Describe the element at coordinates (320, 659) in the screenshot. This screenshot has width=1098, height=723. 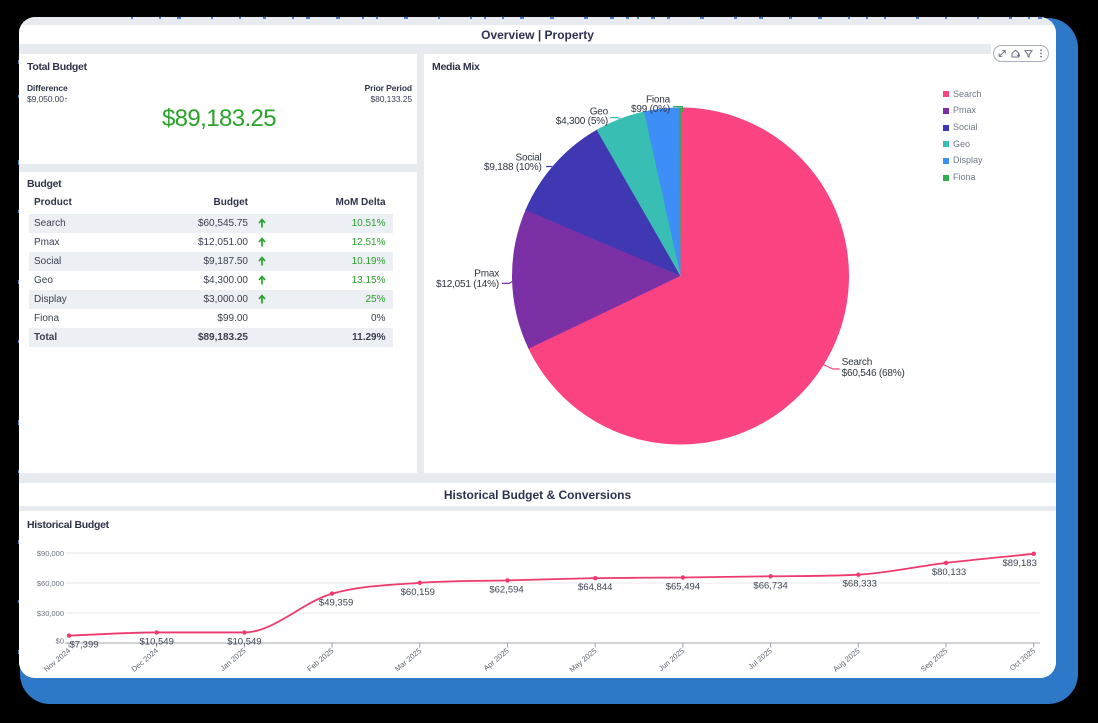
I see `svg-text: Feb 2025` at that location.